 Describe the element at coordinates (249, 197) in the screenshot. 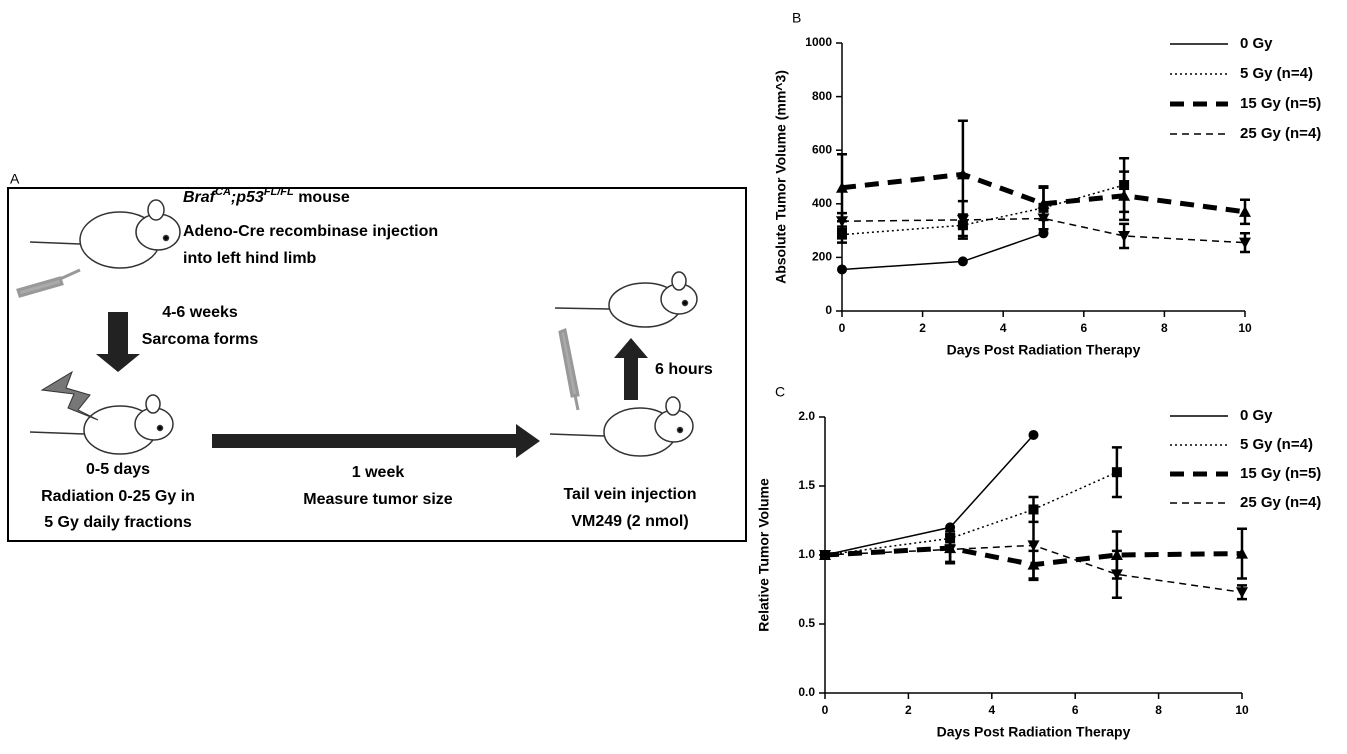

I see `gene: p53` at that location.